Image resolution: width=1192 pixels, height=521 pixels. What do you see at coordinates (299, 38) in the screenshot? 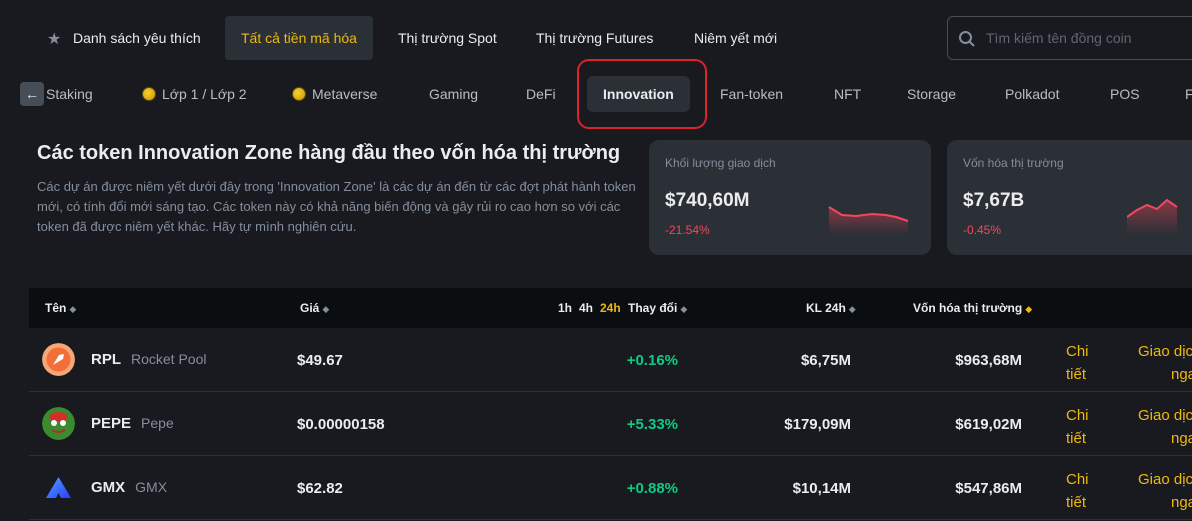
I see `tab-all-crypto: Tất cả tiền mã hóa` at bounding box center [299, 38].